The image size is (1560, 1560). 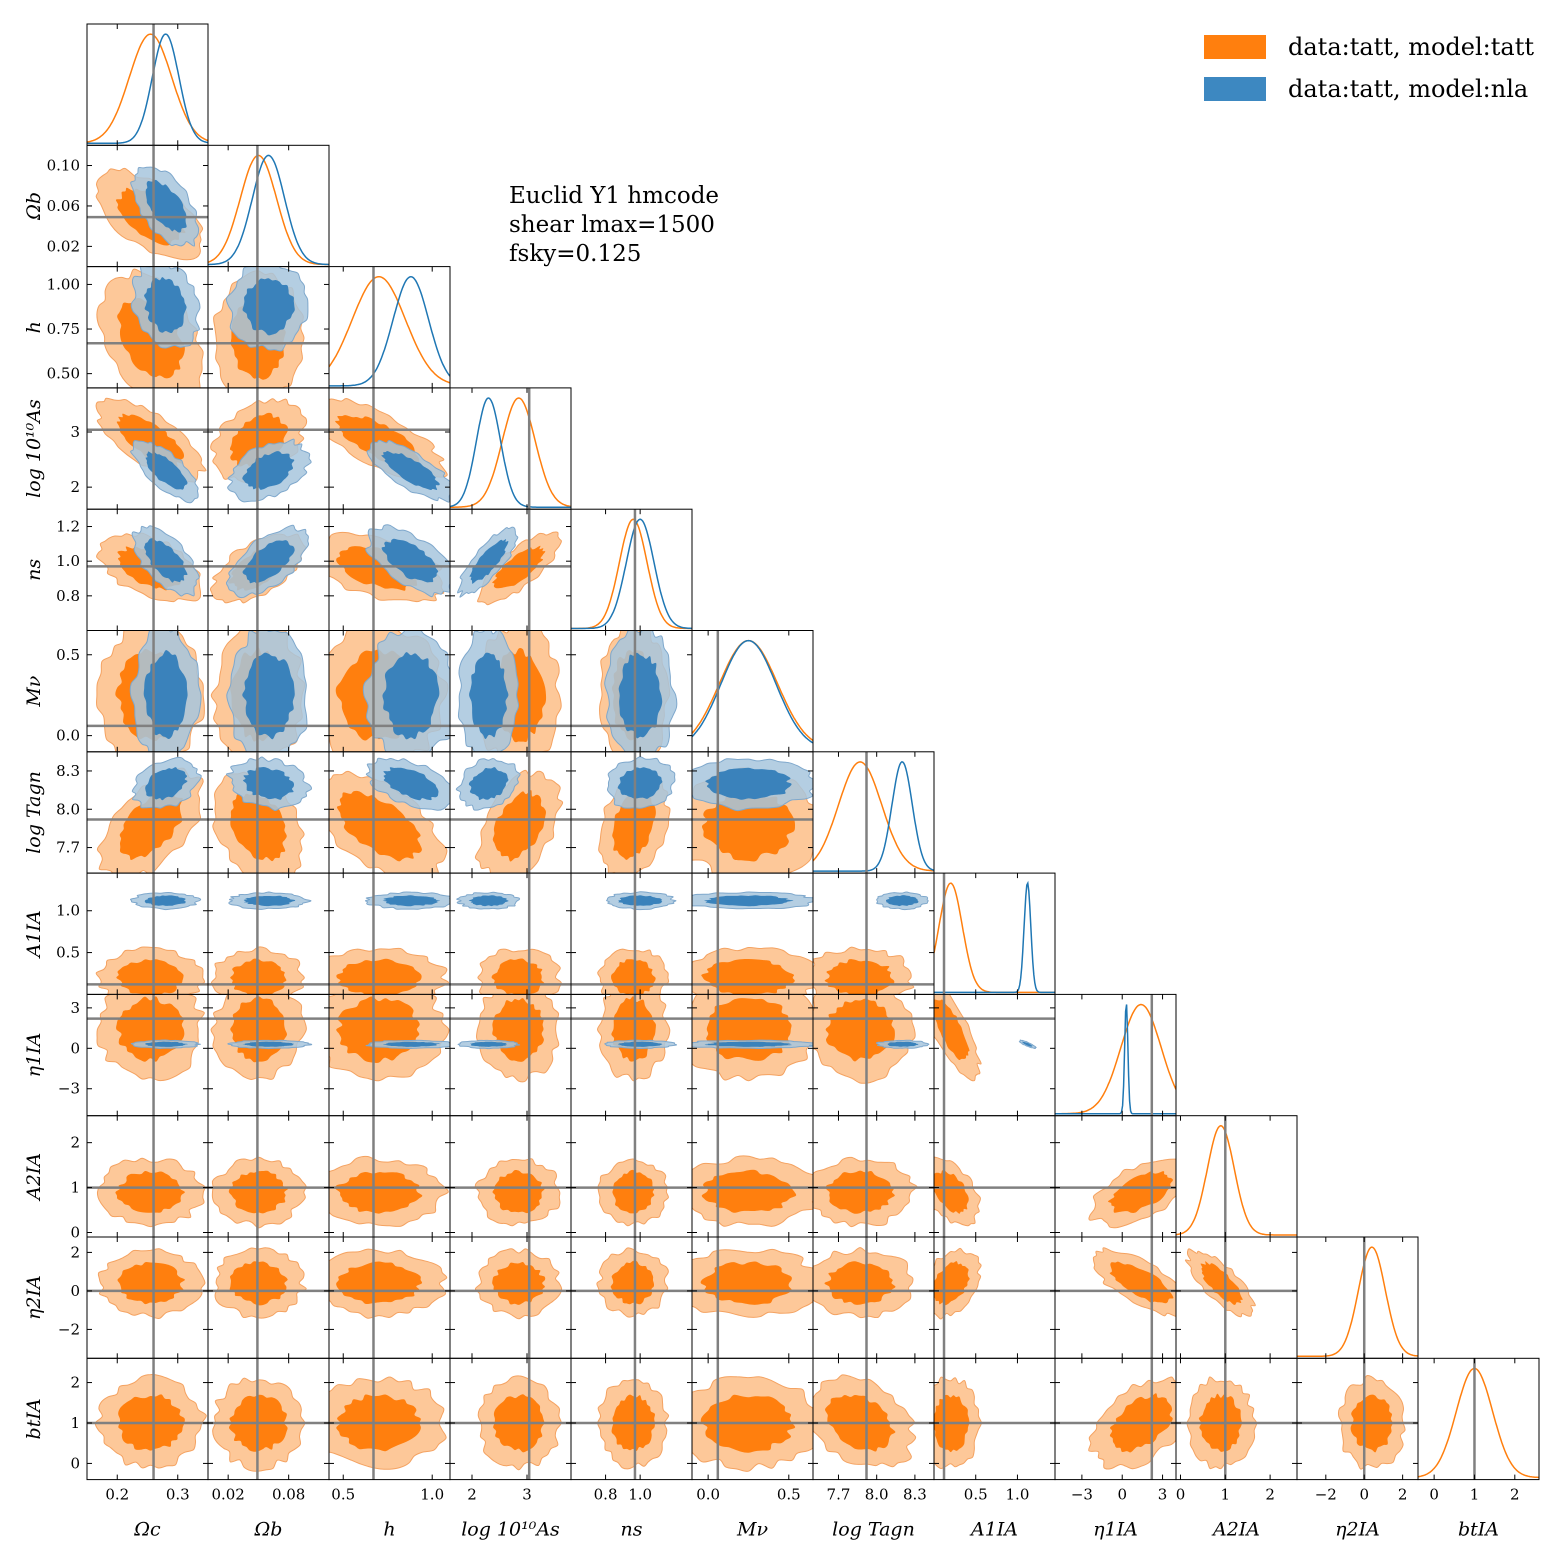 What do you see at coordinates (1115, 1055) in the screenshot?
I see `panel-eta1_IA-vs-eta1_IA` at bounding box center [1115, 1055].